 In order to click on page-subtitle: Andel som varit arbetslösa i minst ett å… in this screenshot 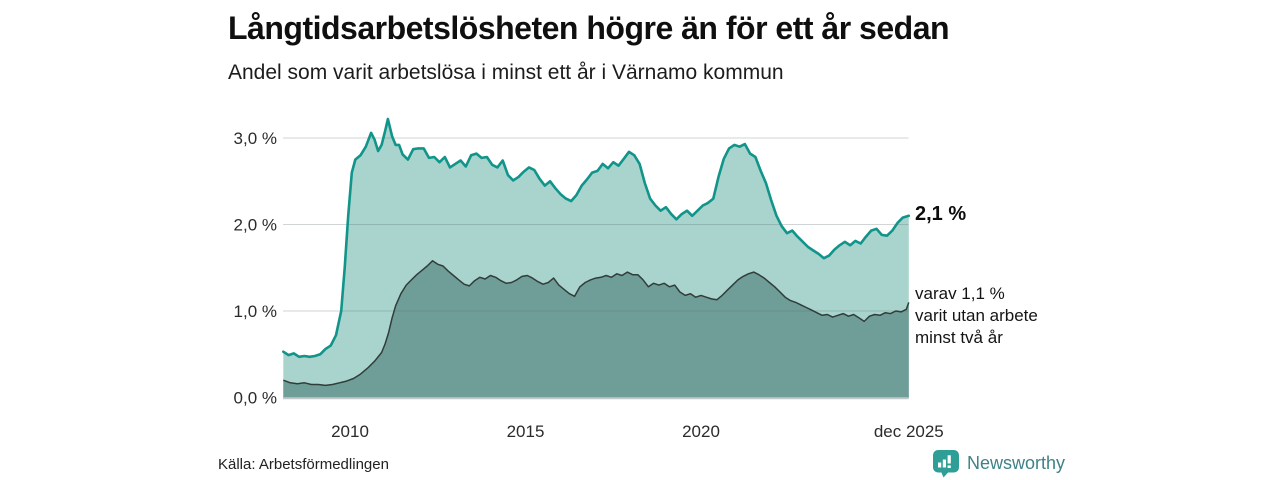, I will do `click(506, 72)`.